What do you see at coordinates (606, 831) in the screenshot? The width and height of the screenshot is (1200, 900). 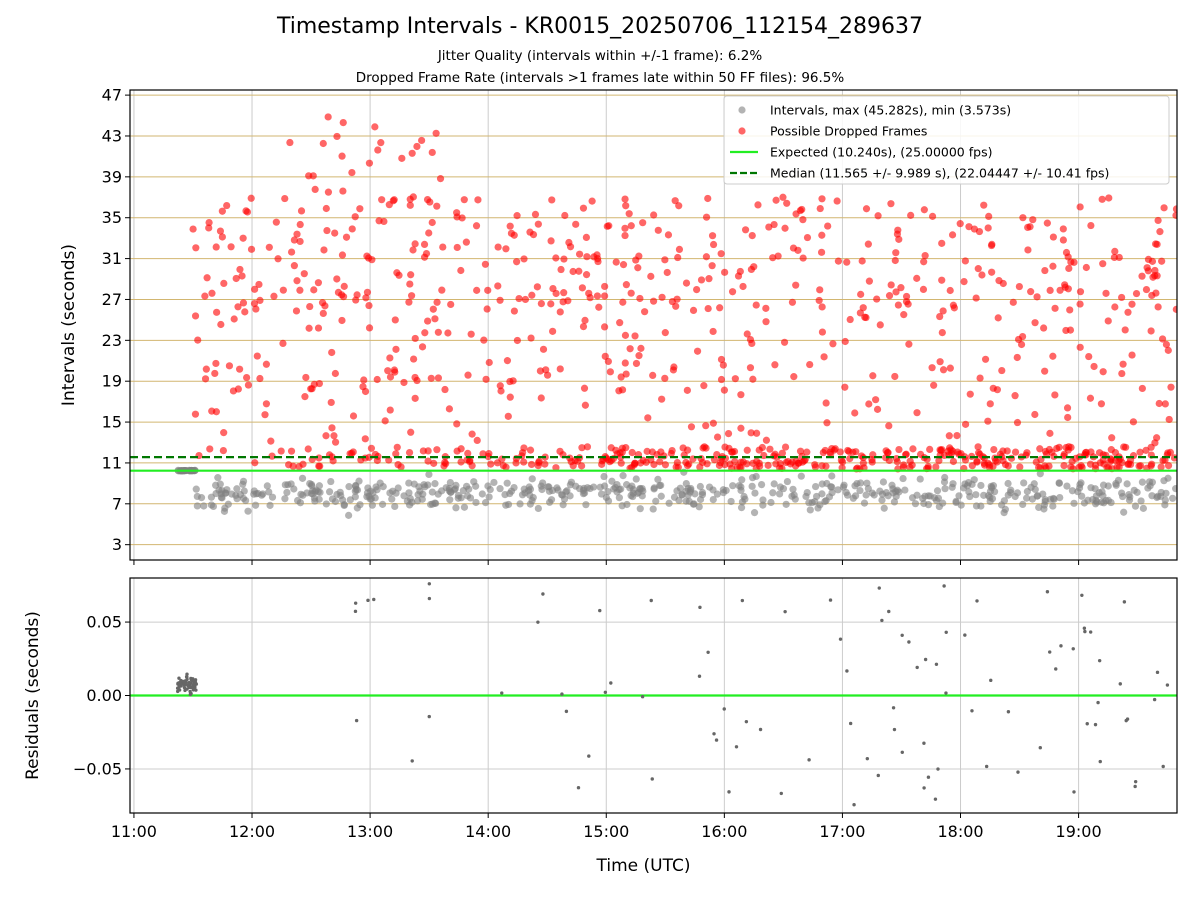 I see `x-tick-label: 15:00` at bounding box center [606, 831].